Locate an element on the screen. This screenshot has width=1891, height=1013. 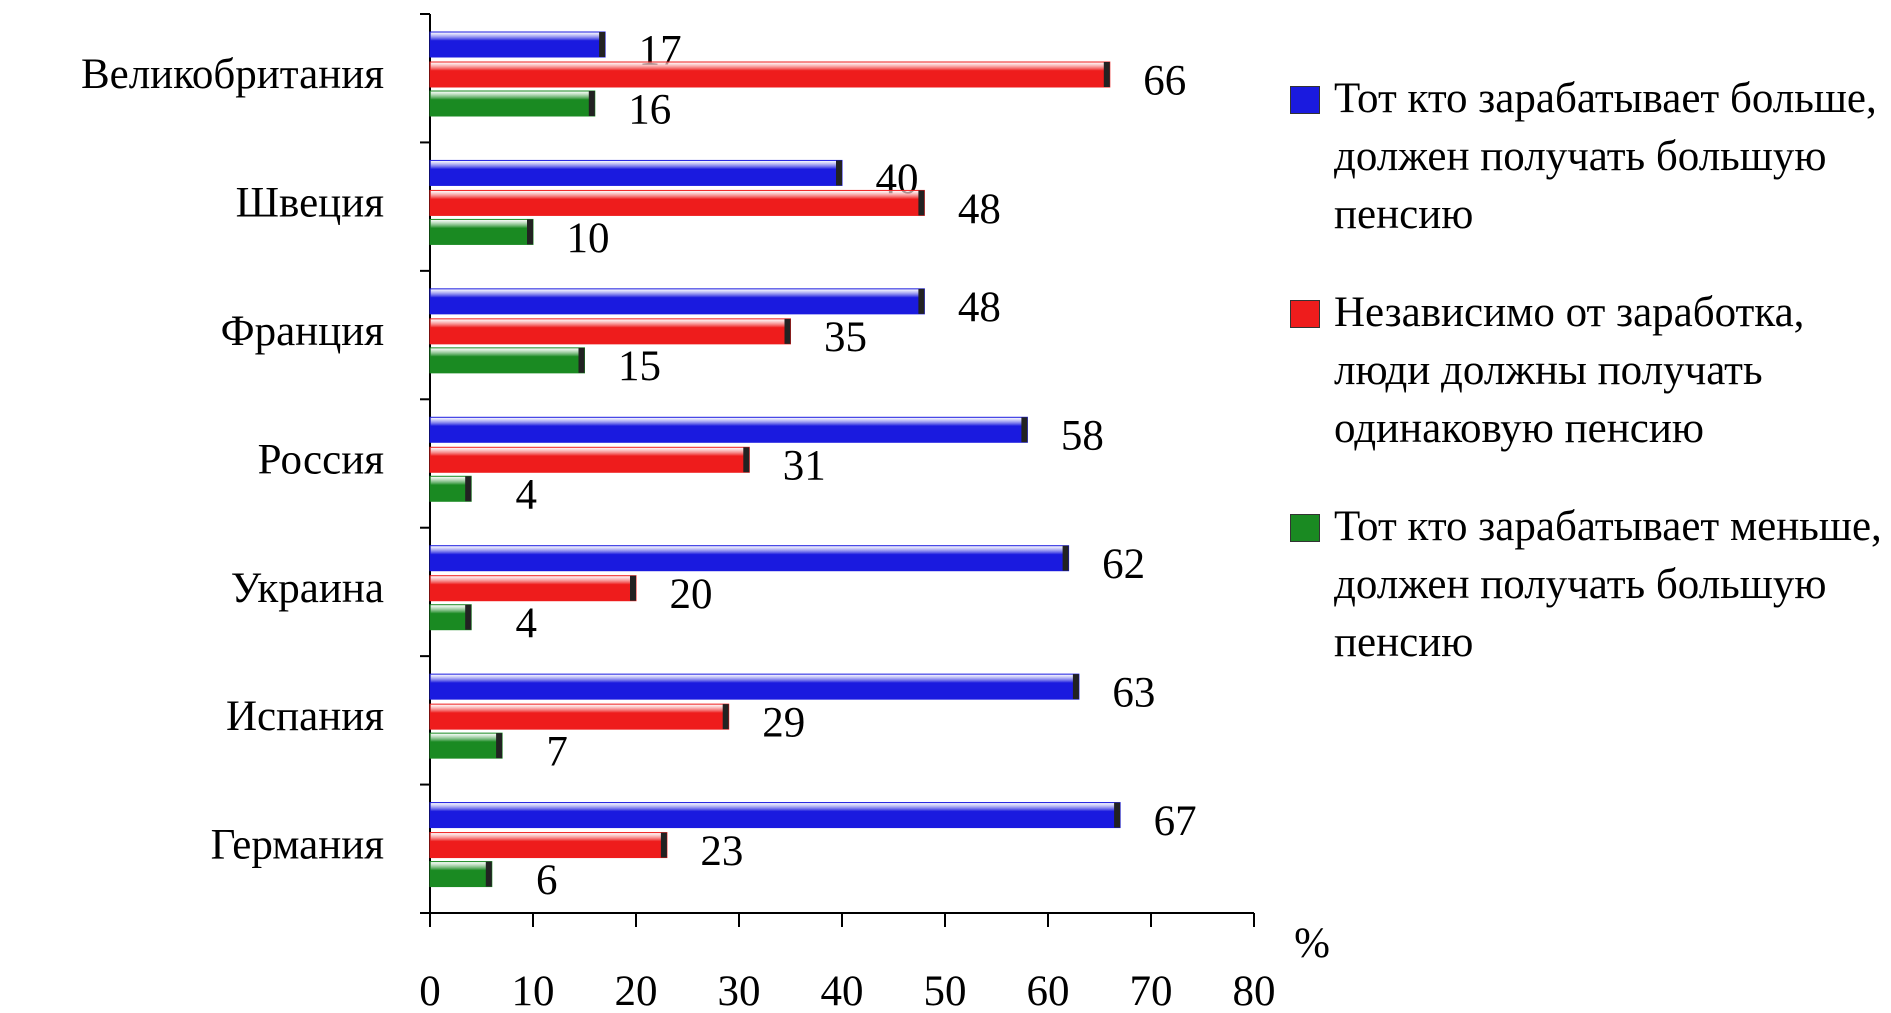
x-tick-label: 40 is located at coordinates (842, 990).